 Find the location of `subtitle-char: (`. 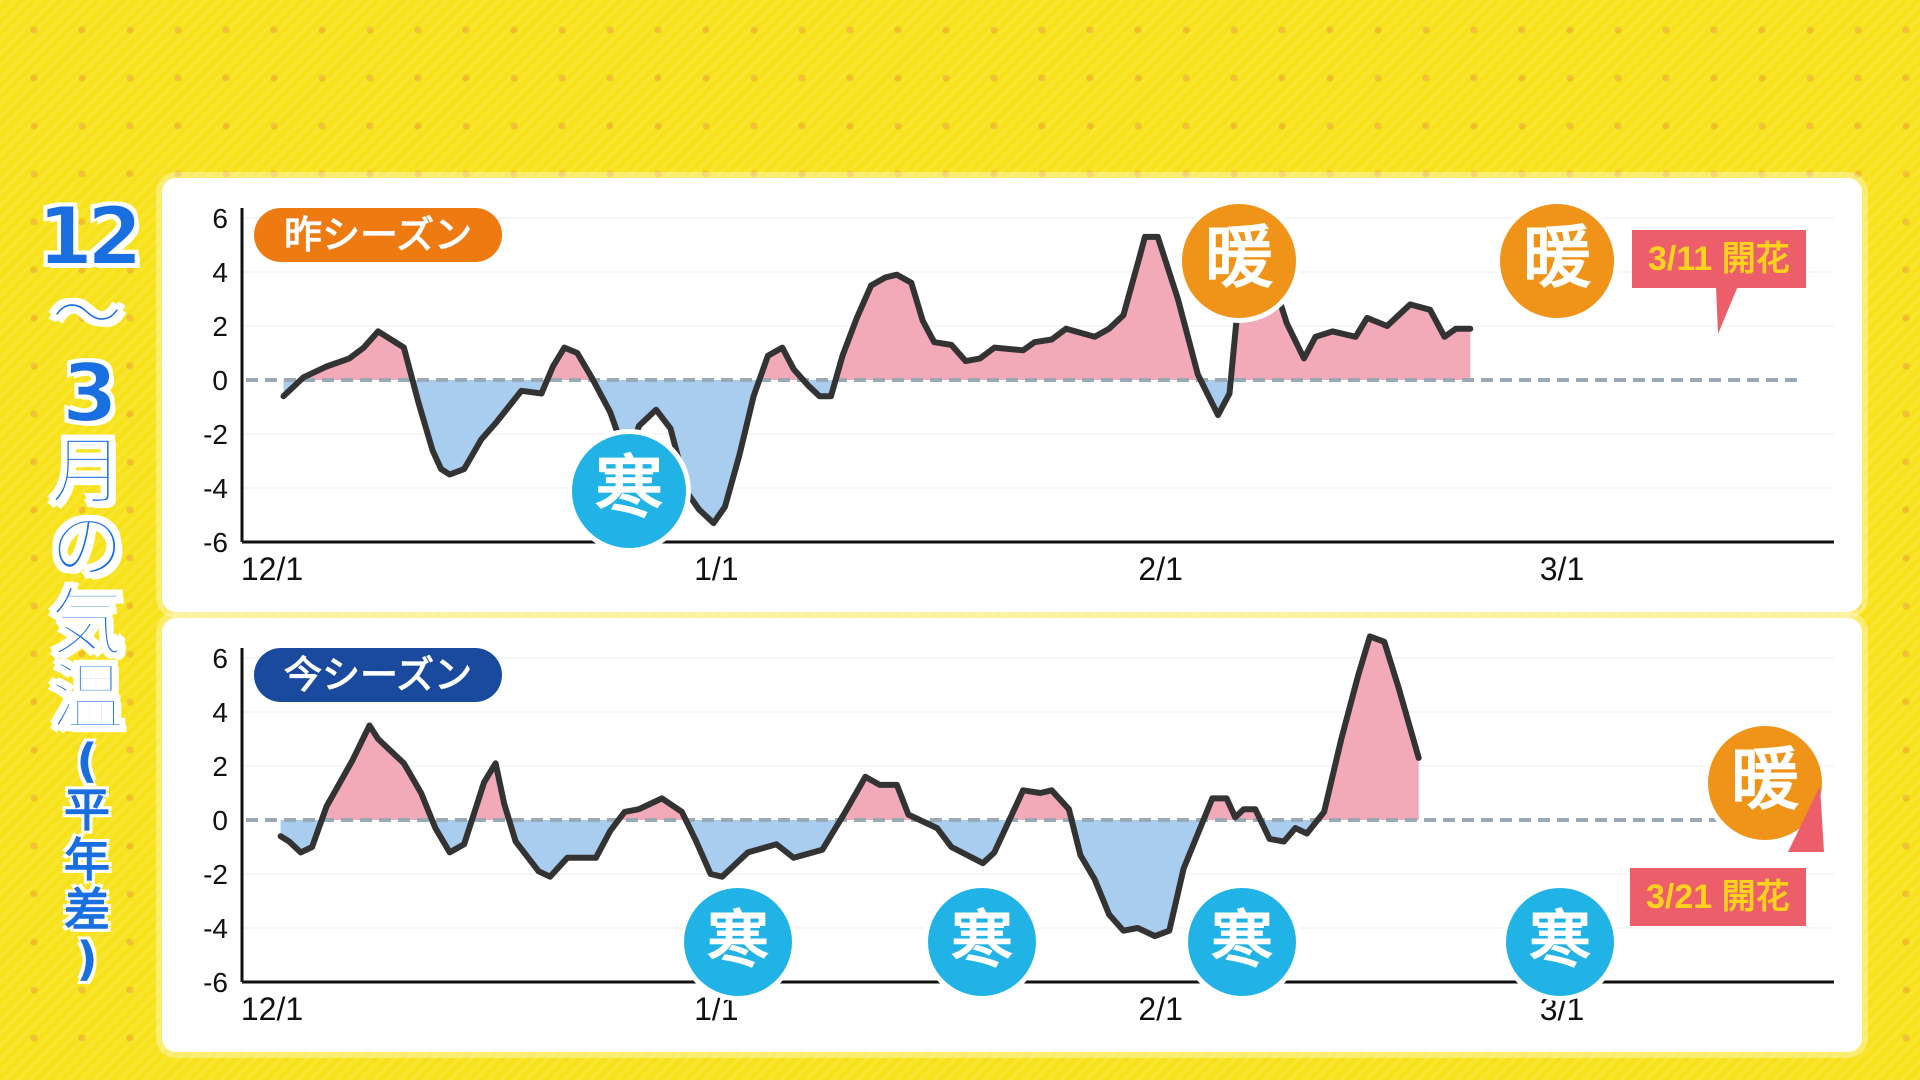

subtitle-char: ( is located at coordinates (87, 760).